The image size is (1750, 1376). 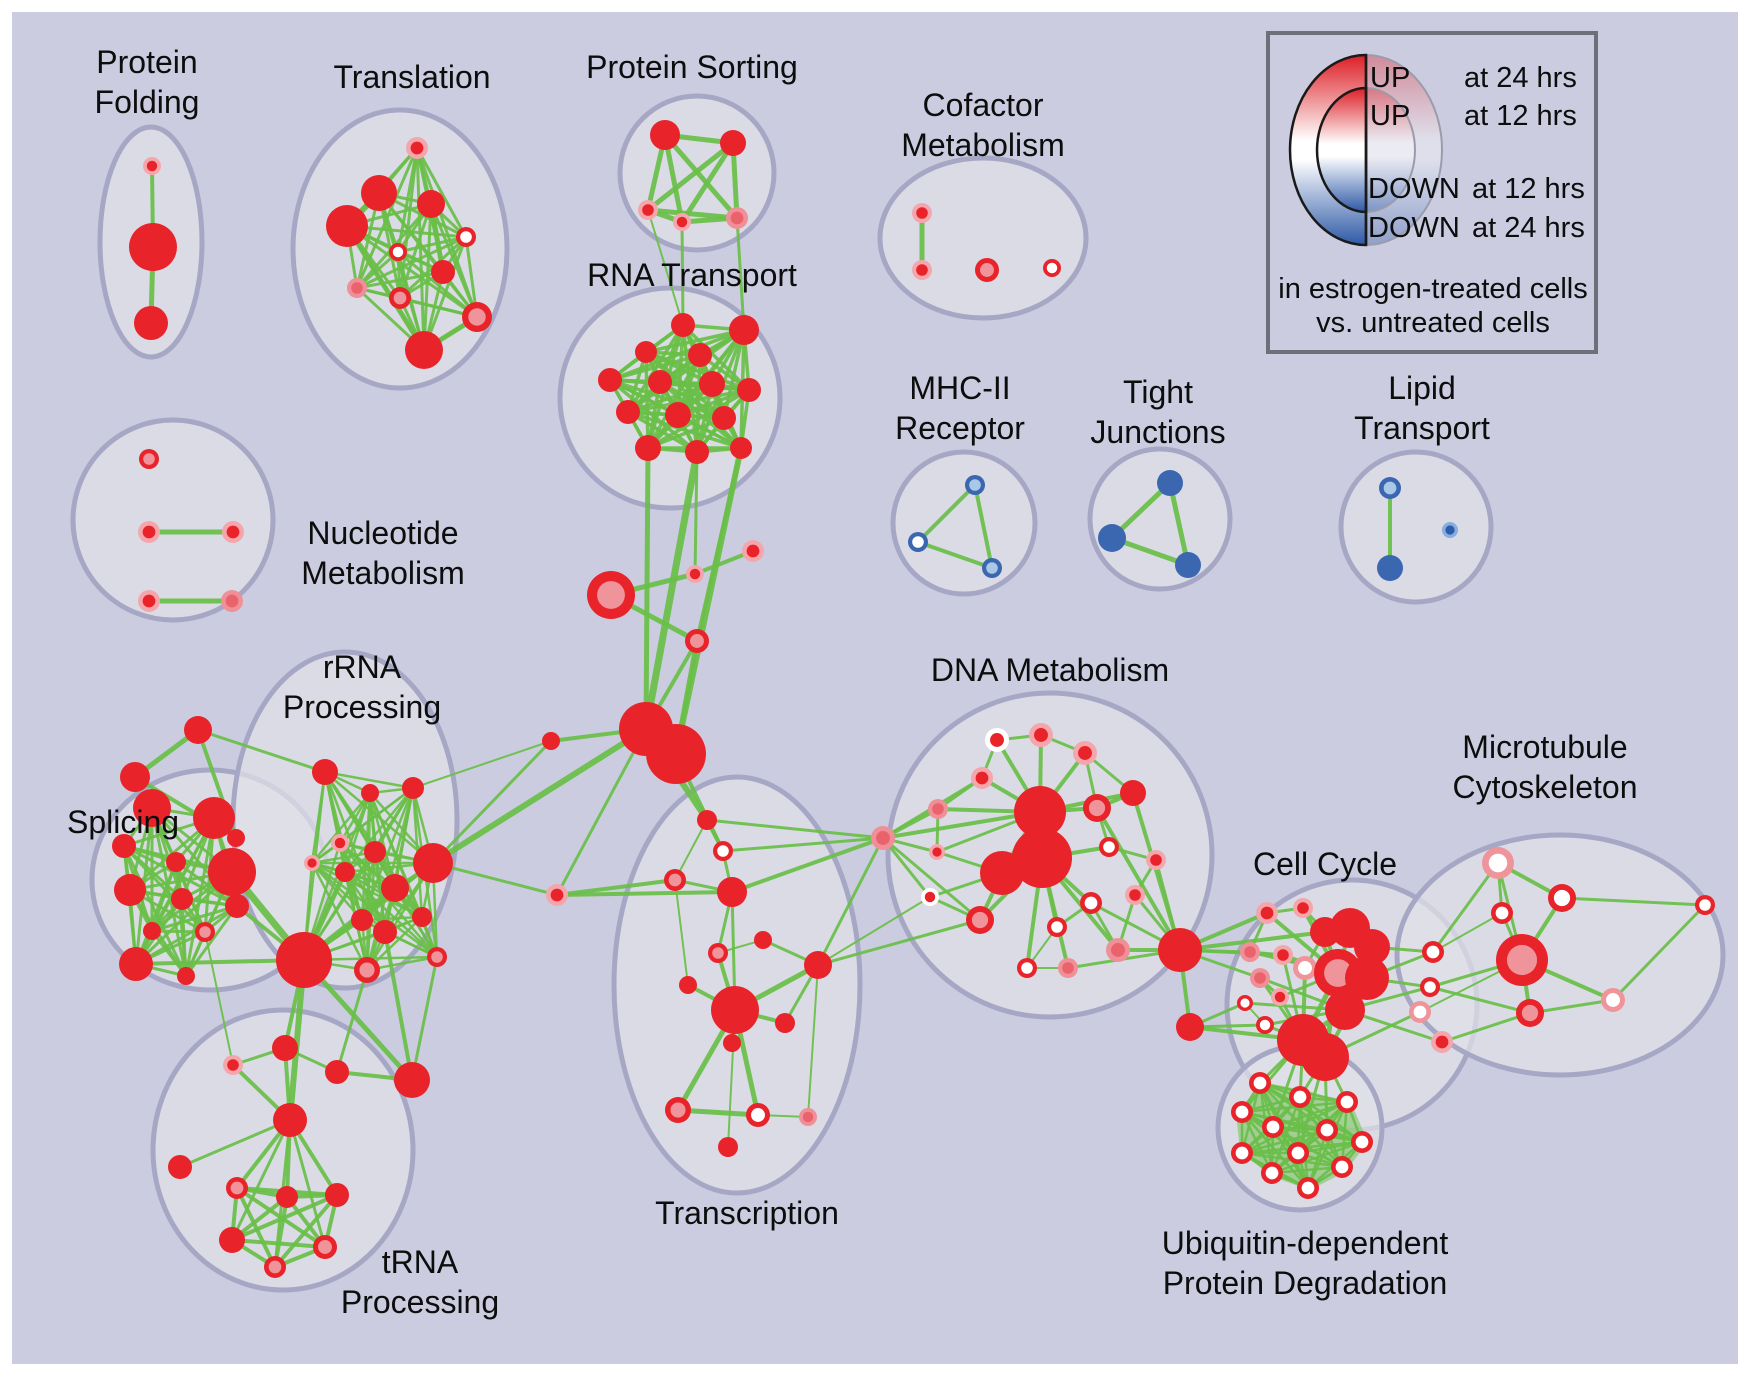 What do you see at coordinates (700, 355) in the screenshot?
I see `network-node-rt3` at bounding box center [700, 355].